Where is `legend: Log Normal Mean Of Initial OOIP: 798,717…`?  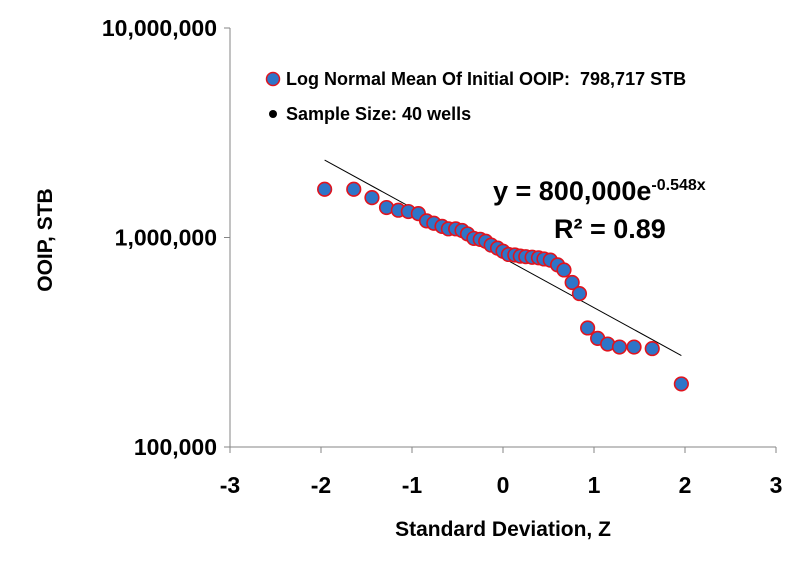
legend: Log Normal Mean Of Initial OOIP: 798,717… is located at coordinates (475, 96).